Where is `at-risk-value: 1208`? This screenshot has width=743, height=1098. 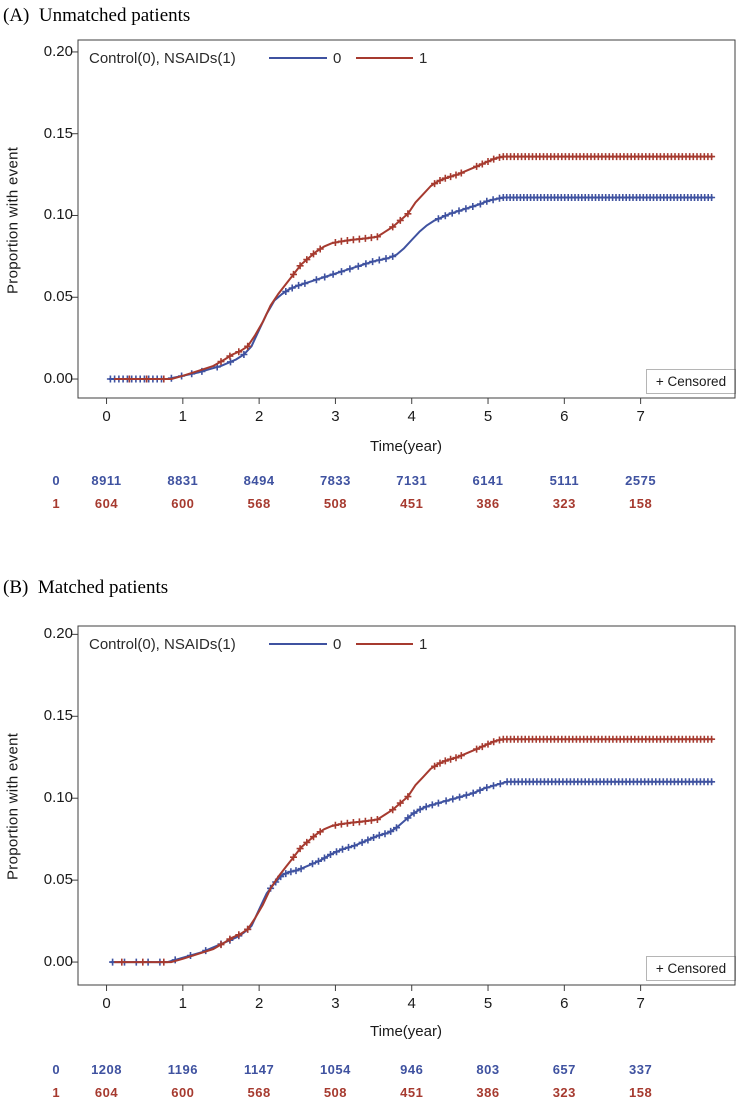 at-risk-value: 1208 is located at coordinates (106, 1069).